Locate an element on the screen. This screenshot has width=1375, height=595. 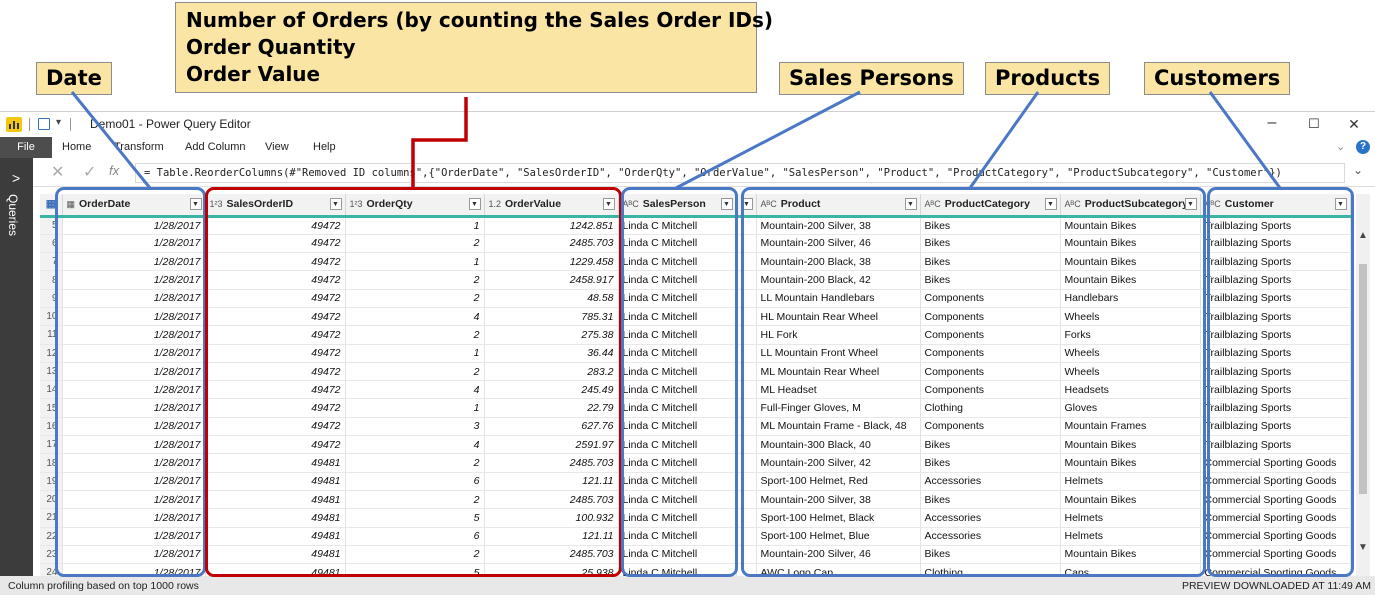
row-number: 18 is located at coordinates (51, 463).